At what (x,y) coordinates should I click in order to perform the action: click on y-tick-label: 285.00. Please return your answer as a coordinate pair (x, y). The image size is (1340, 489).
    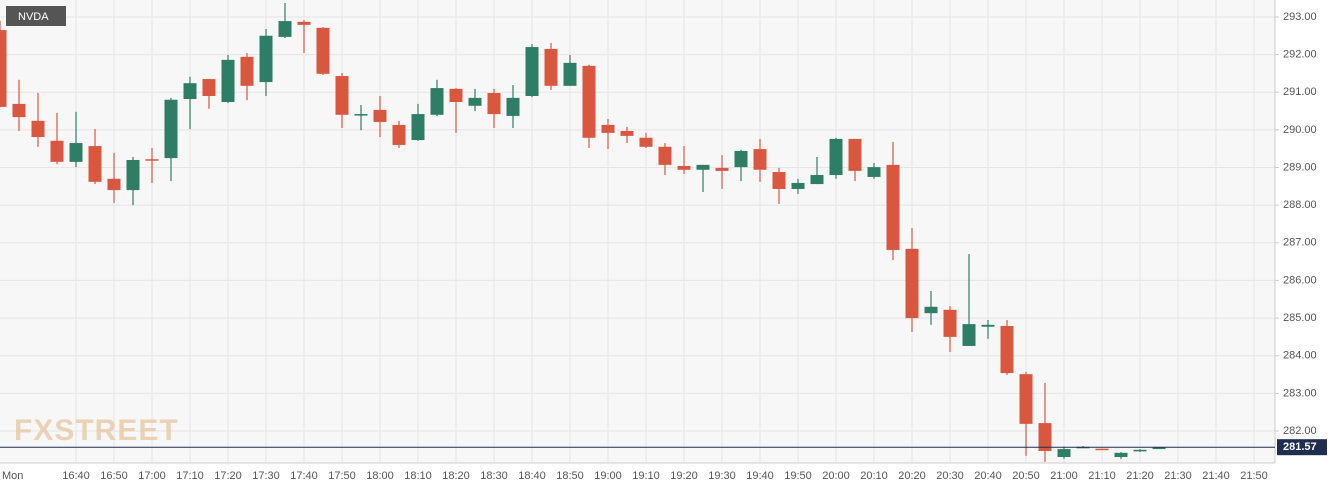
    Looking at the image, I should click on (1300, 318).